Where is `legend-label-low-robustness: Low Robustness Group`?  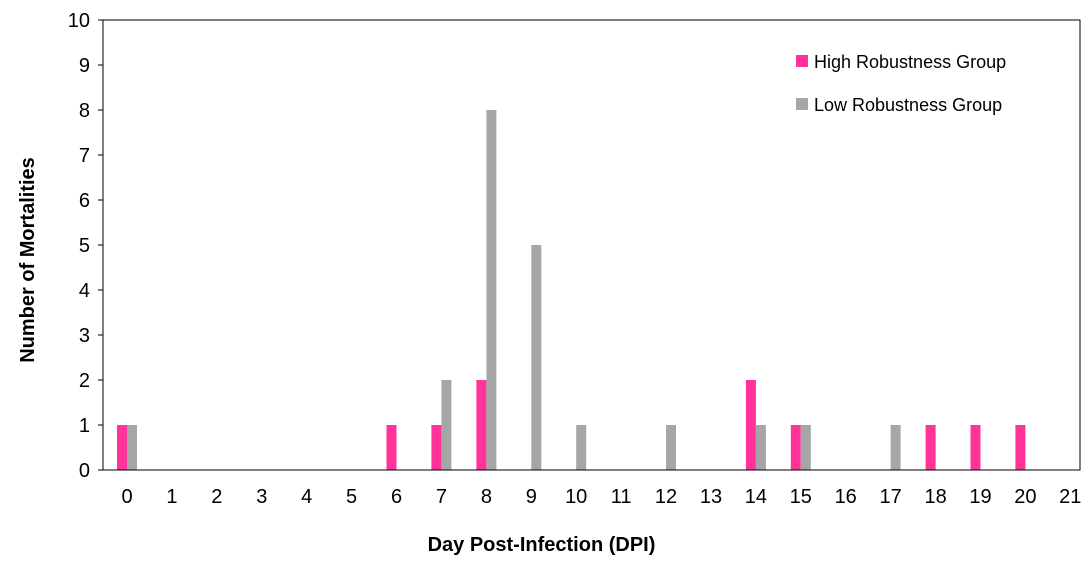
legend-label-low-robustness: Low Robustness Group is located at coordinates (908, 105).